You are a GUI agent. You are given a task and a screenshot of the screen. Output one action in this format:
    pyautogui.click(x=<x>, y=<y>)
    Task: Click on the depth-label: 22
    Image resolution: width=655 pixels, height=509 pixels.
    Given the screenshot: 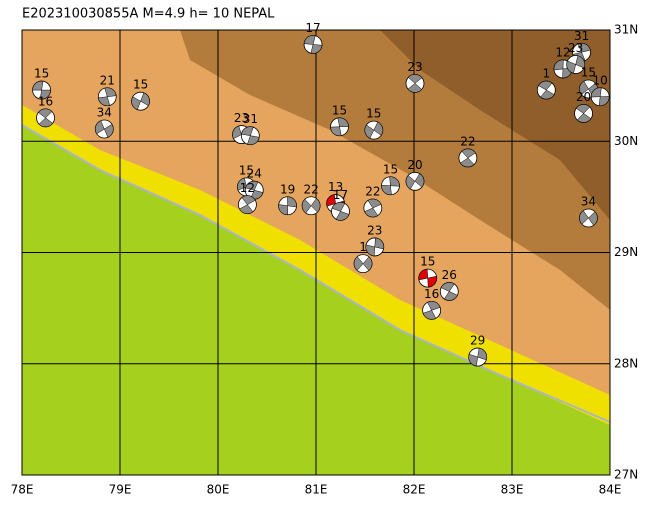 What is the action you would take?
    pyautogui.click(x=467, y=141)
    